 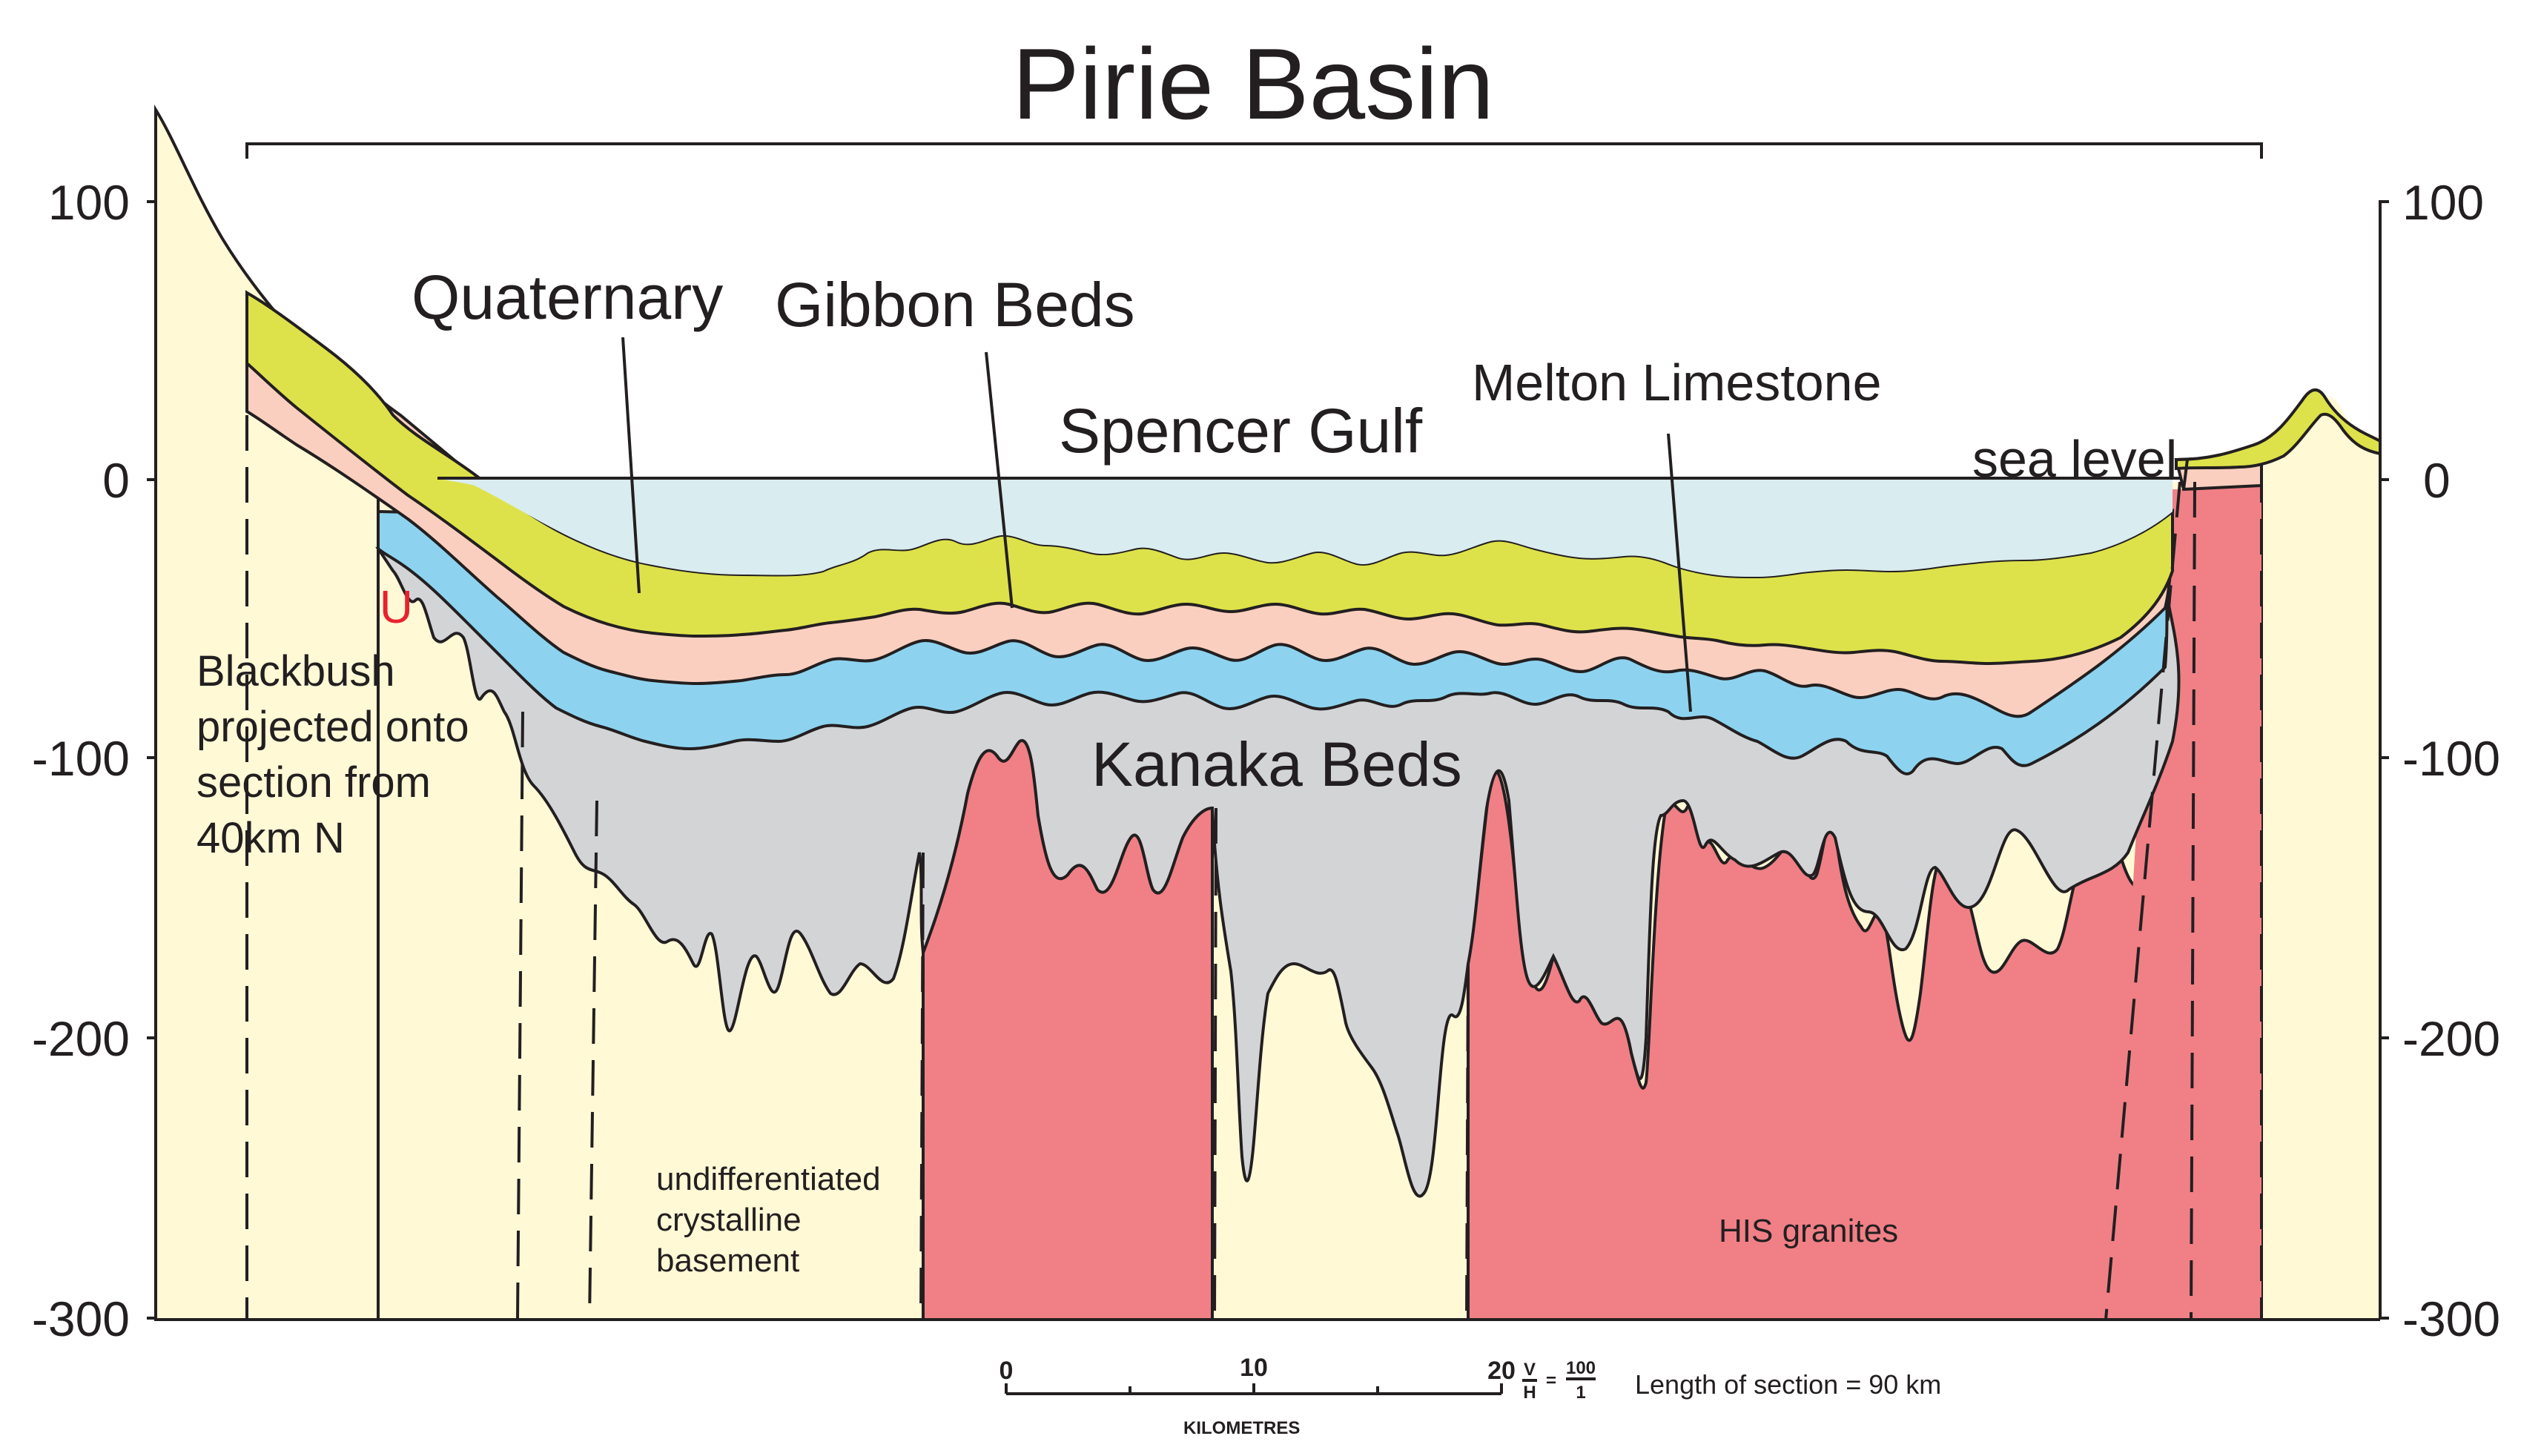 What do you see at coordinates (999, 480) in the screenshot?
I see `leader-gibbon` at bounding box center [999, 480].